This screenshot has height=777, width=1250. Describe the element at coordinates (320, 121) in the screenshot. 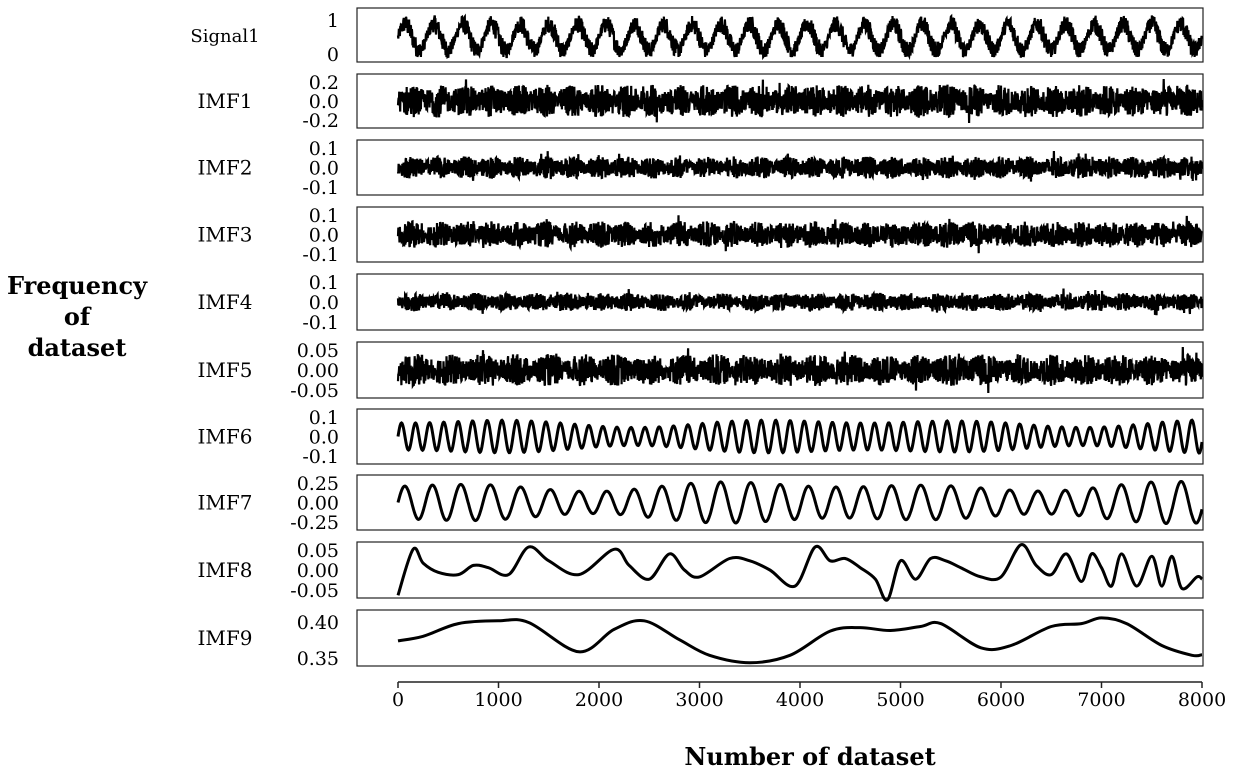

I see `ytick-label-imf1: -0.2` at that location.